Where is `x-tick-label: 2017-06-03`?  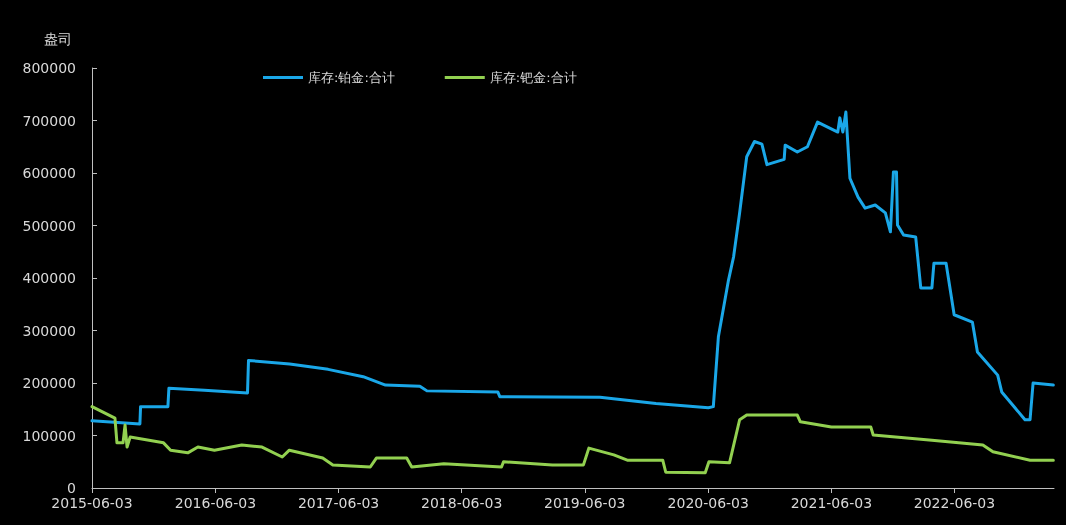 x-tick-label: 2017-06-03 is located at coordinates (338, 503).